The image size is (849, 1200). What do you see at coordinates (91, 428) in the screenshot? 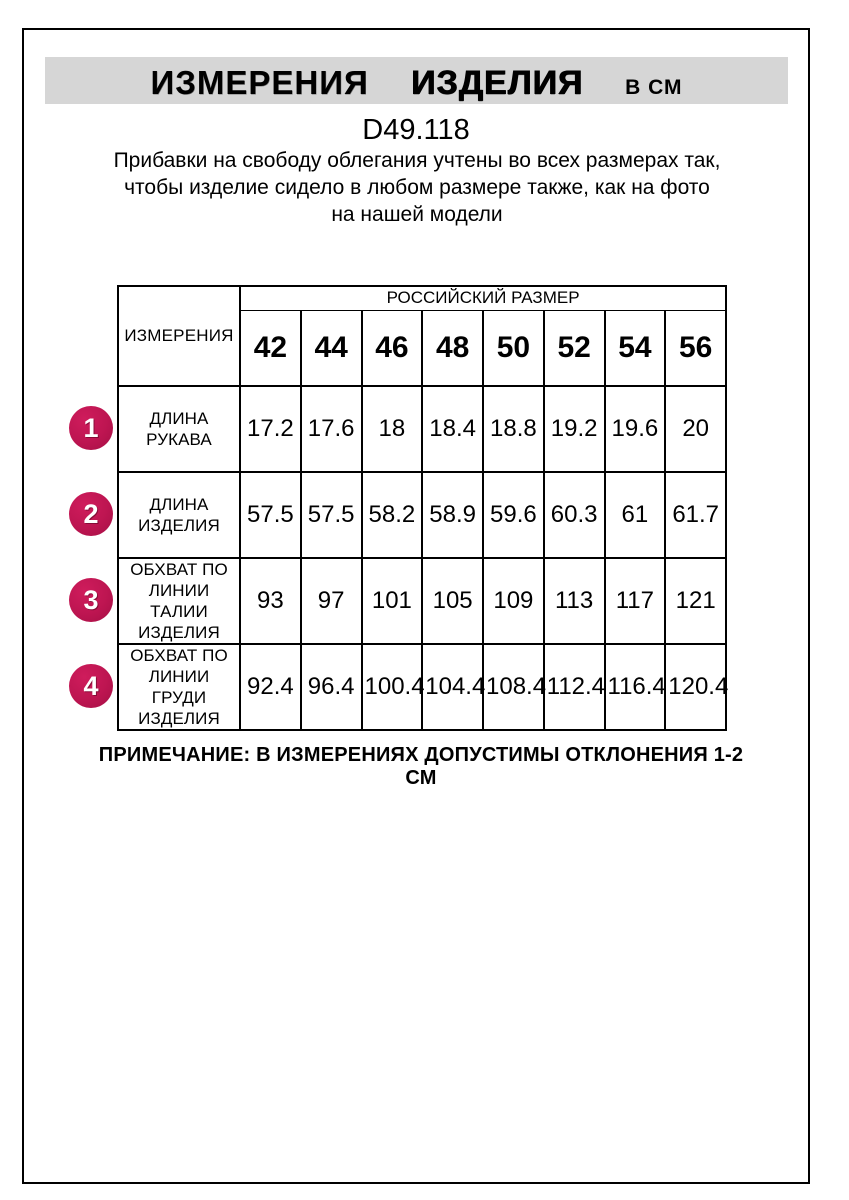
I see `row-number-badge-1: 1` at bounding box center [91, 428].